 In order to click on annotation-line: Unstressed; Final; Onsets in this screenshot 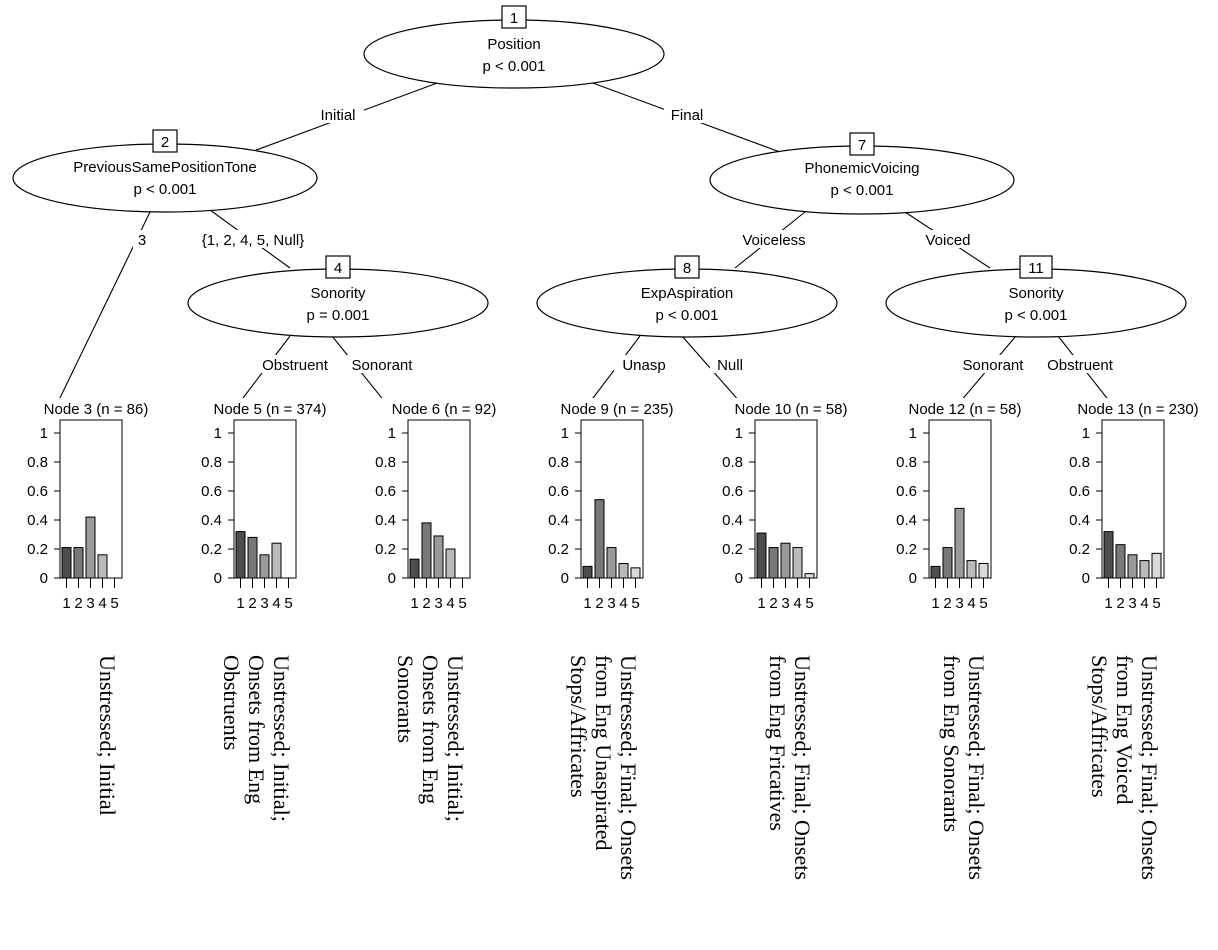, I will do `click(802, 767)`.